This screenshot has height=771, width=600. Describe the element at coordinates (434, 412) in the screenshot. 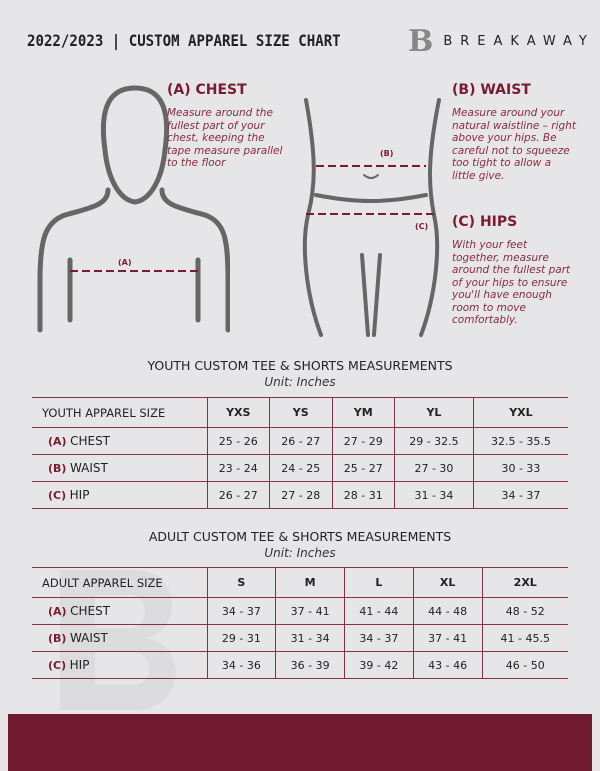

I see `size-header: YL` at that location.